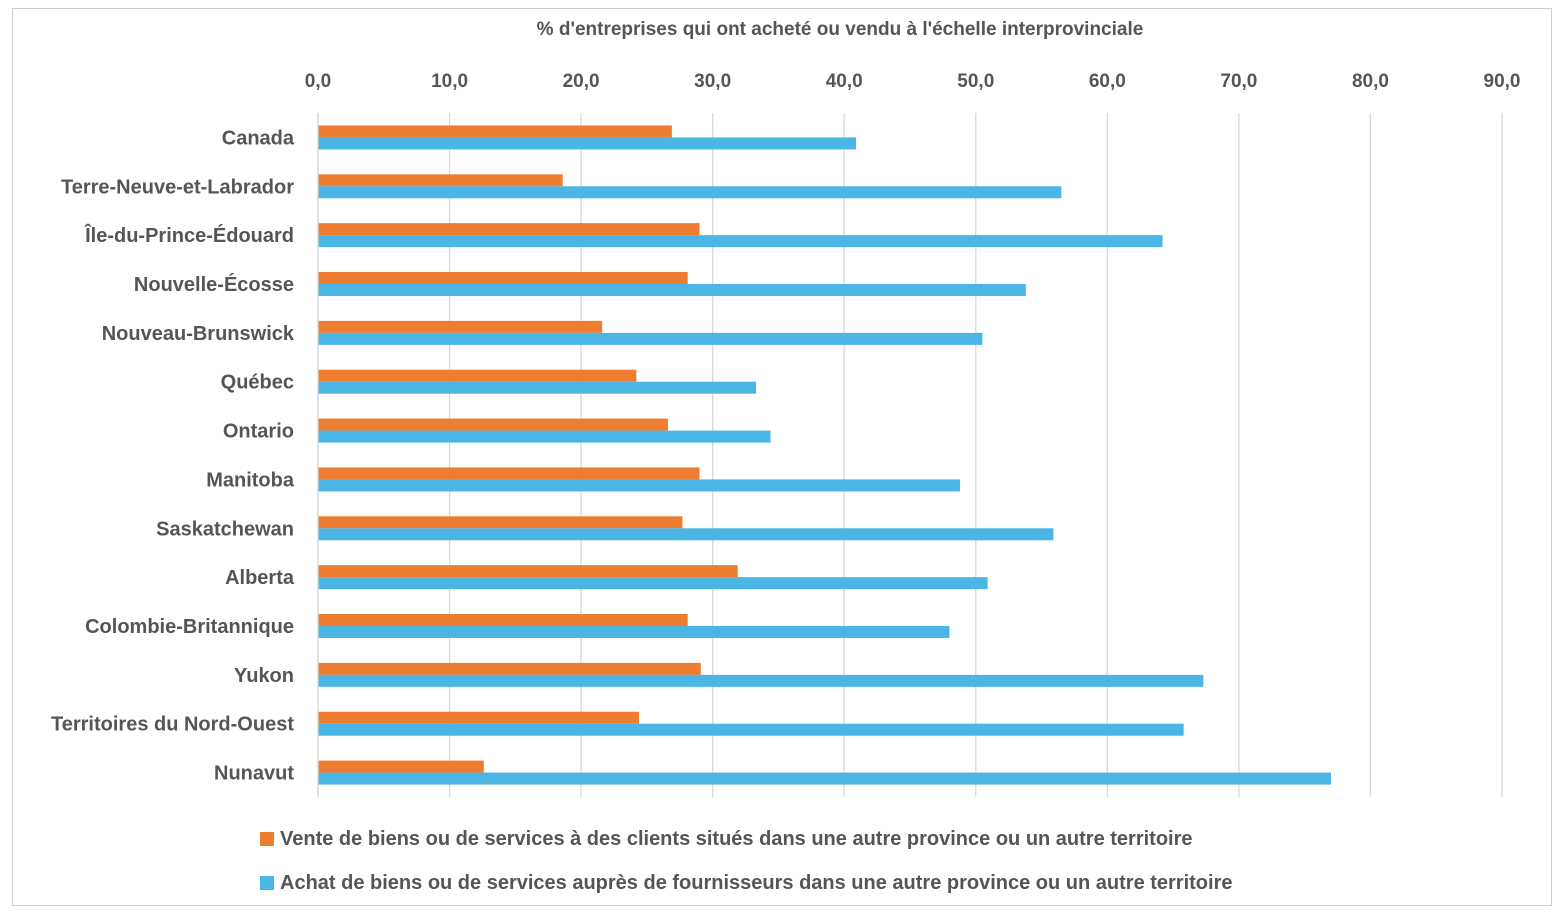 The height and width of the screenshot is (916, 1560). I want to click on x-tick-label: 20,0, so click(581, 81).